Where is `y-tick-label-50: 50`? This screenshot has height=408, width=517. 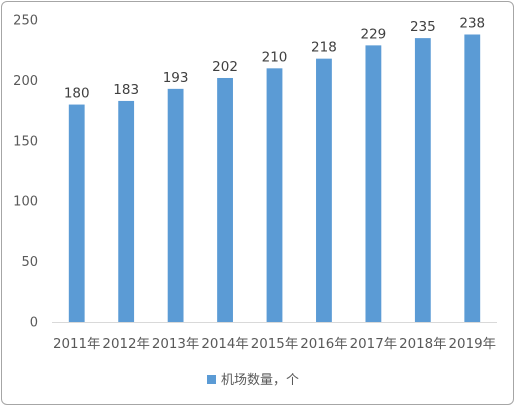
y-tick-label-50: 50 is located at coordinates (29, 262).